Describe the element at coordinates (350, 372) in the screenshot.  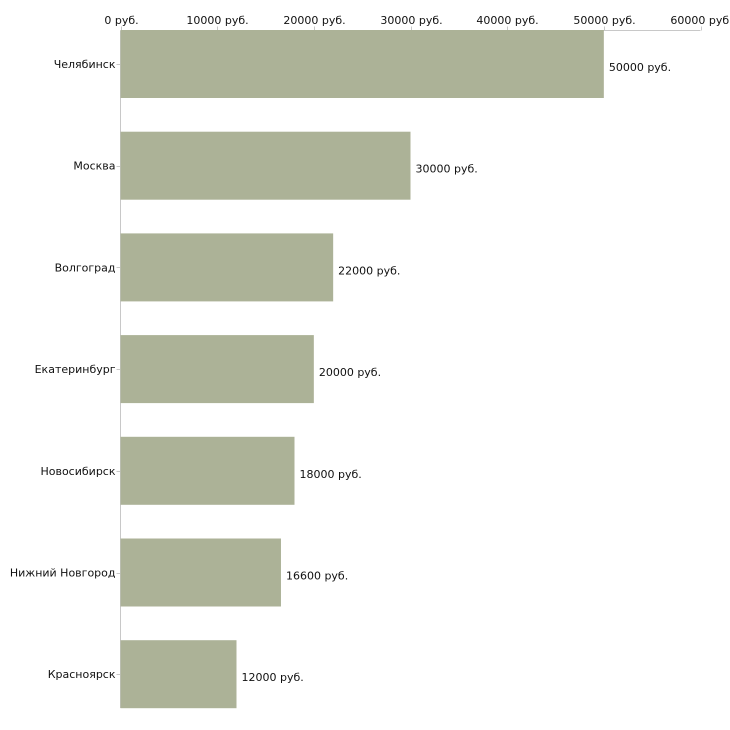
I see `data-label: 20000 руб.` at that location.